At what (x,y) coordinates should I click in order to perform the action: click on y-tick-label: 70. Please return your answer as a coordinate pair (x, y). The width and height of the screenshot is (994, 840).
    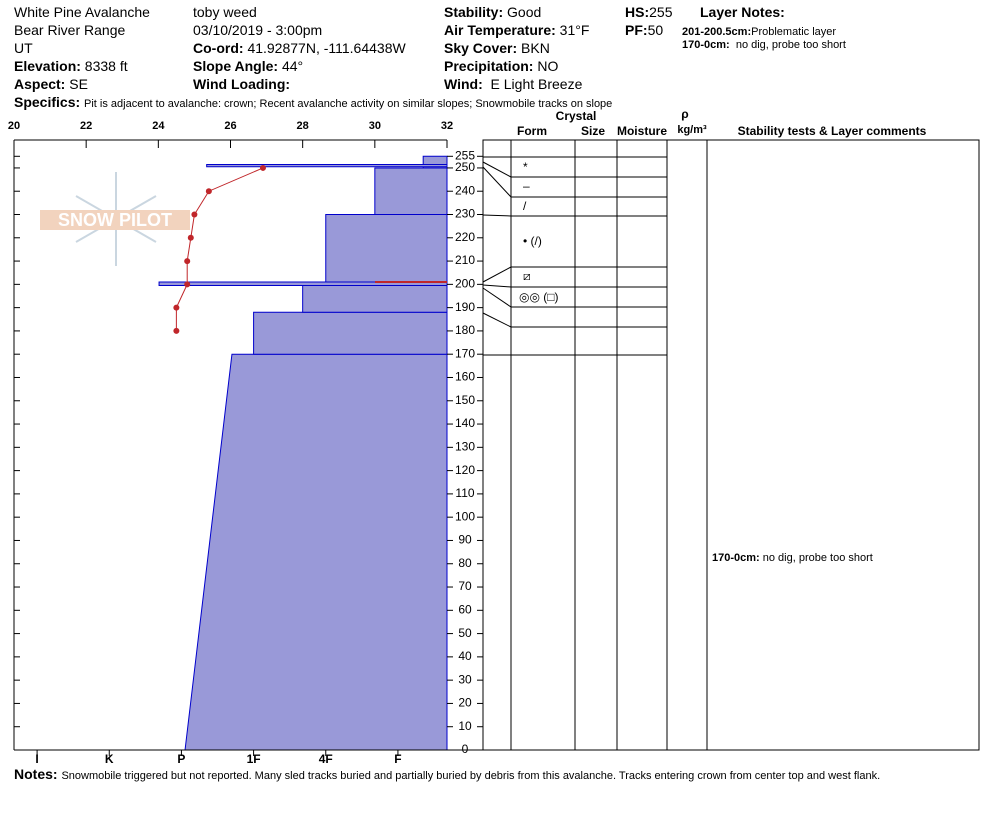
    Looking at the image, I should click on (465, 586).